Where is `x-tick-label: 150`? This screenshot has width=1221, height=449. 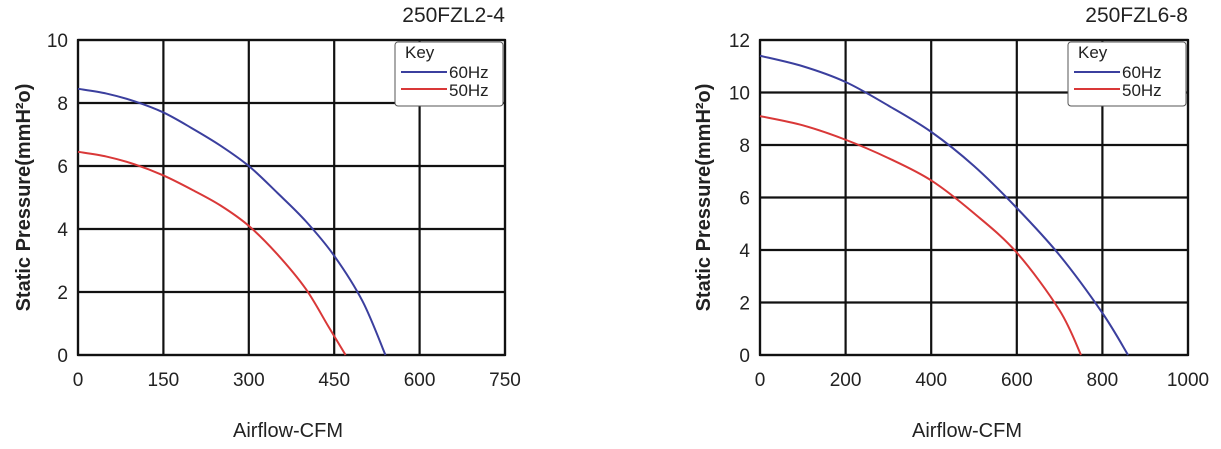
x-tick-label: 150 is located at coordinates (164, 380).